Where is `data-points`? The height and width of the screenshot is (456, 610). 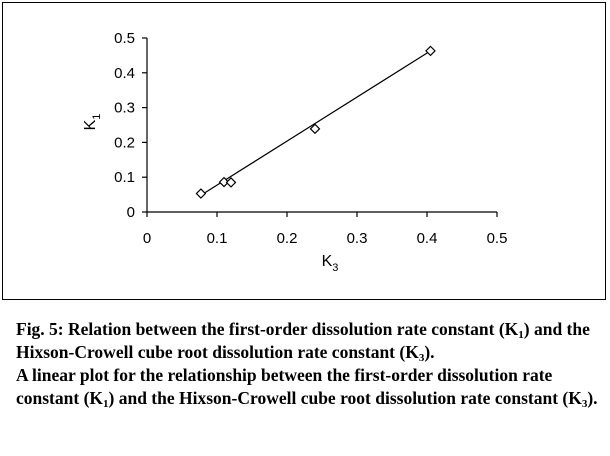
data-points is located at coordinates (315, 122).